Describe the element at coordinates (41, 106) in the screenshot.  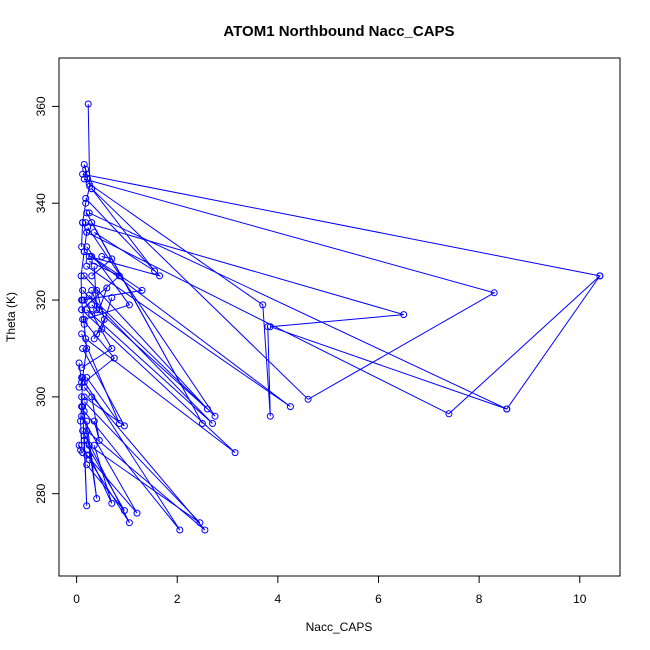
I see `y-tick-label: 360` at that location.